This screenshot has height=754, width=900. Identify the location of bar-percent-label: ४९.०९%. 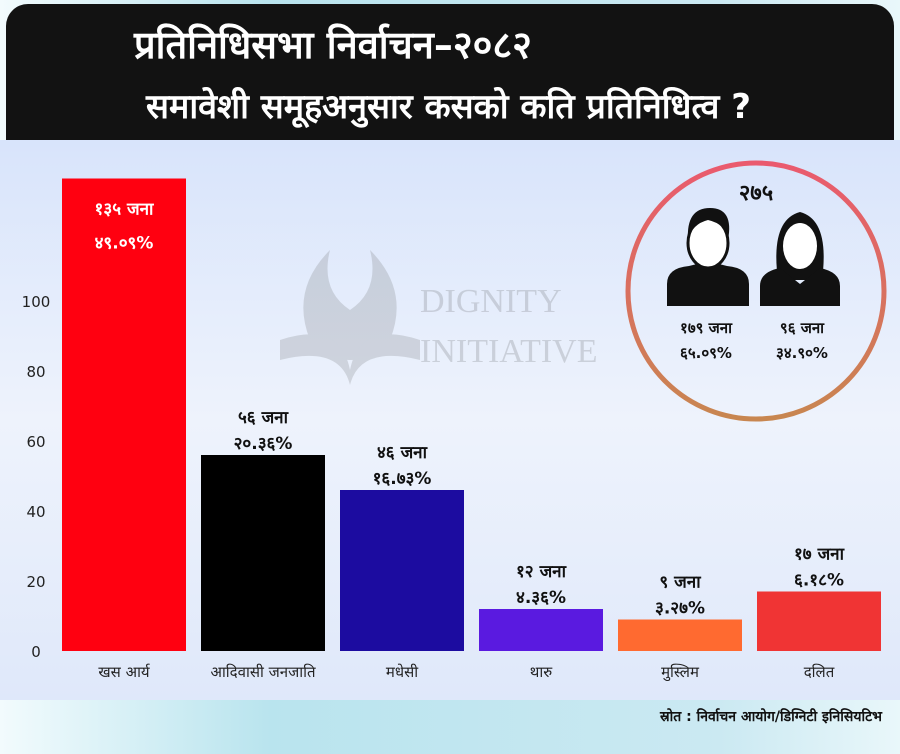
(124, 244).